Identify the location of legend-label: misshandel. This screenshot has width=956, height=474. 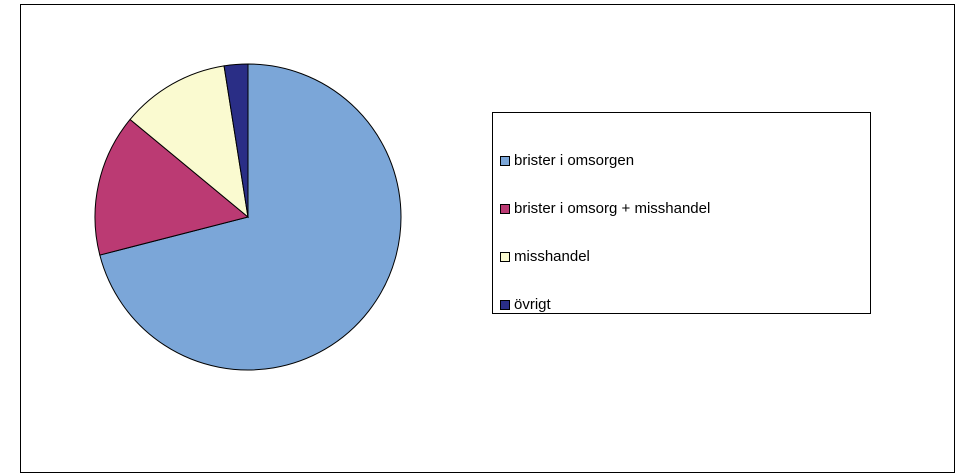
(552, 256).